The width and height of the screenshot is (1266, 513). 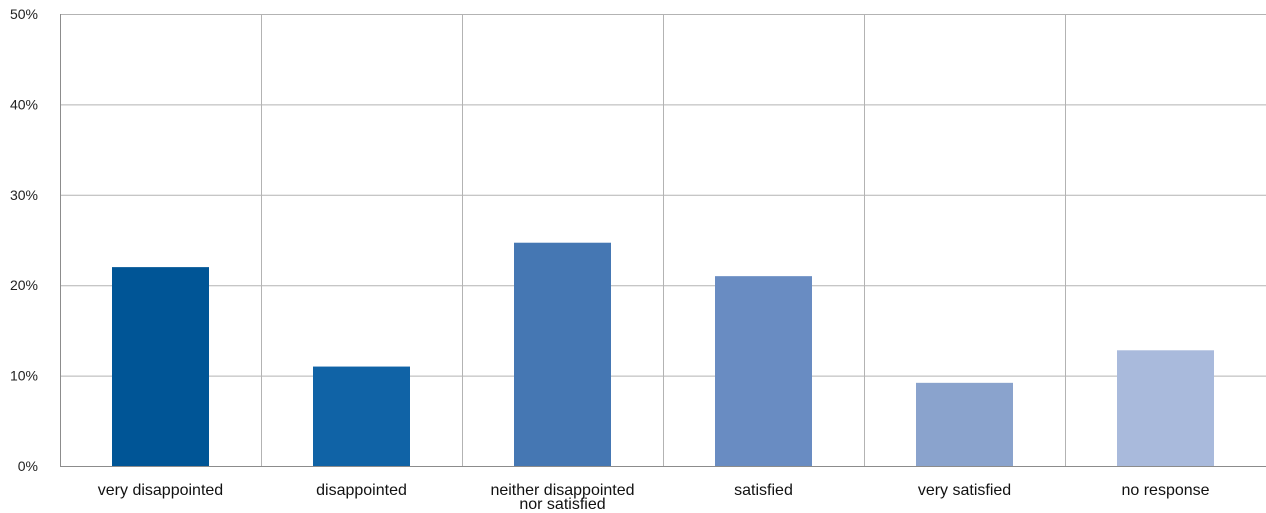 I want to click on x-tick-label: satisfied, so click(x=763, y=490).